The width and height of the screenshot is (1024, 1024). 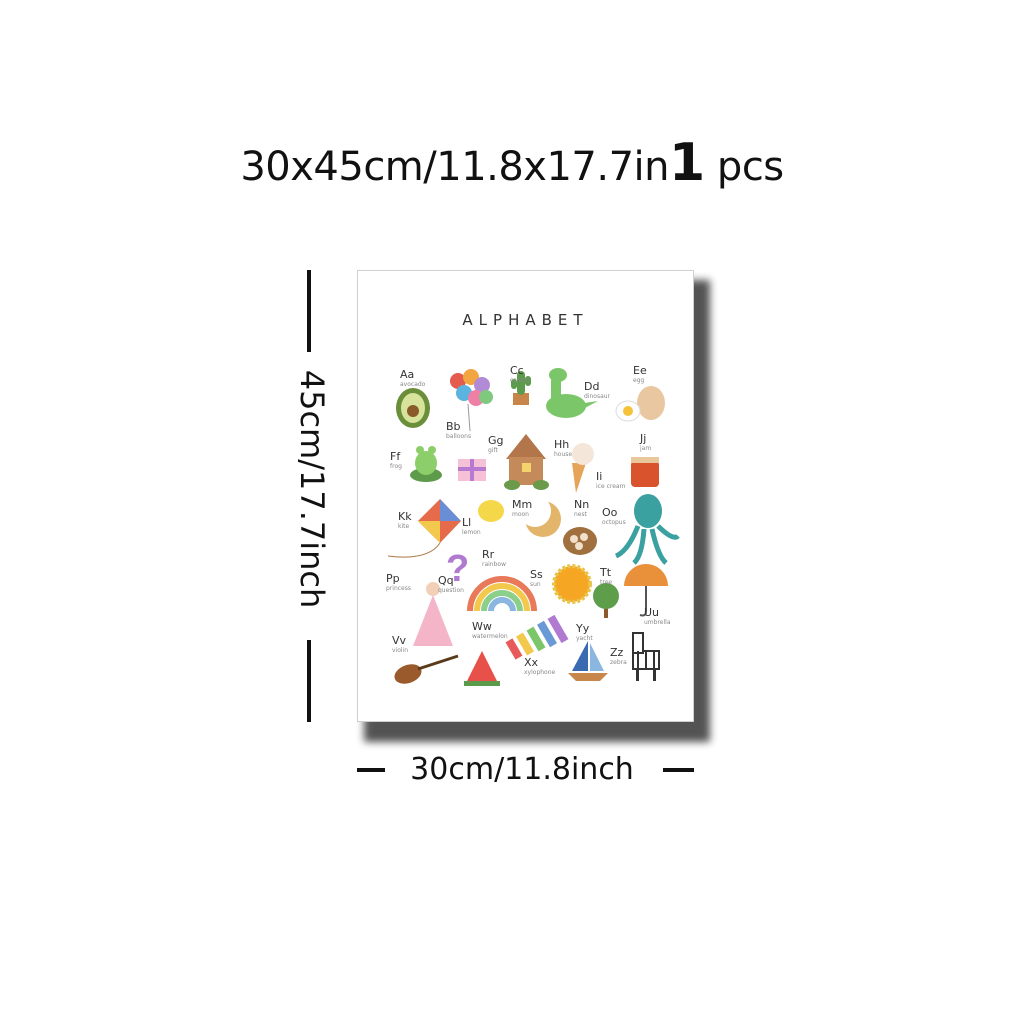 I want to click on watermelon-icon, so click(x=482, y=668).